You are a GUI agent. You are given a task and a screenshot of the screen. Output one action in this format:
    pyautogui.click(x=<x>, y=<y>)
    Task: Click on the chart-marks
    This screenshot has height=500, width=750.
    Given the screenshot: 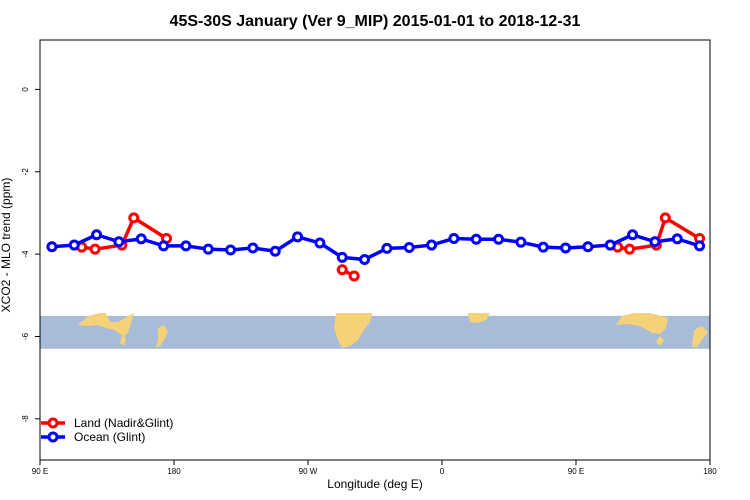 What is the action you would take?
    pyautogui.click(x=376, y=247)
    